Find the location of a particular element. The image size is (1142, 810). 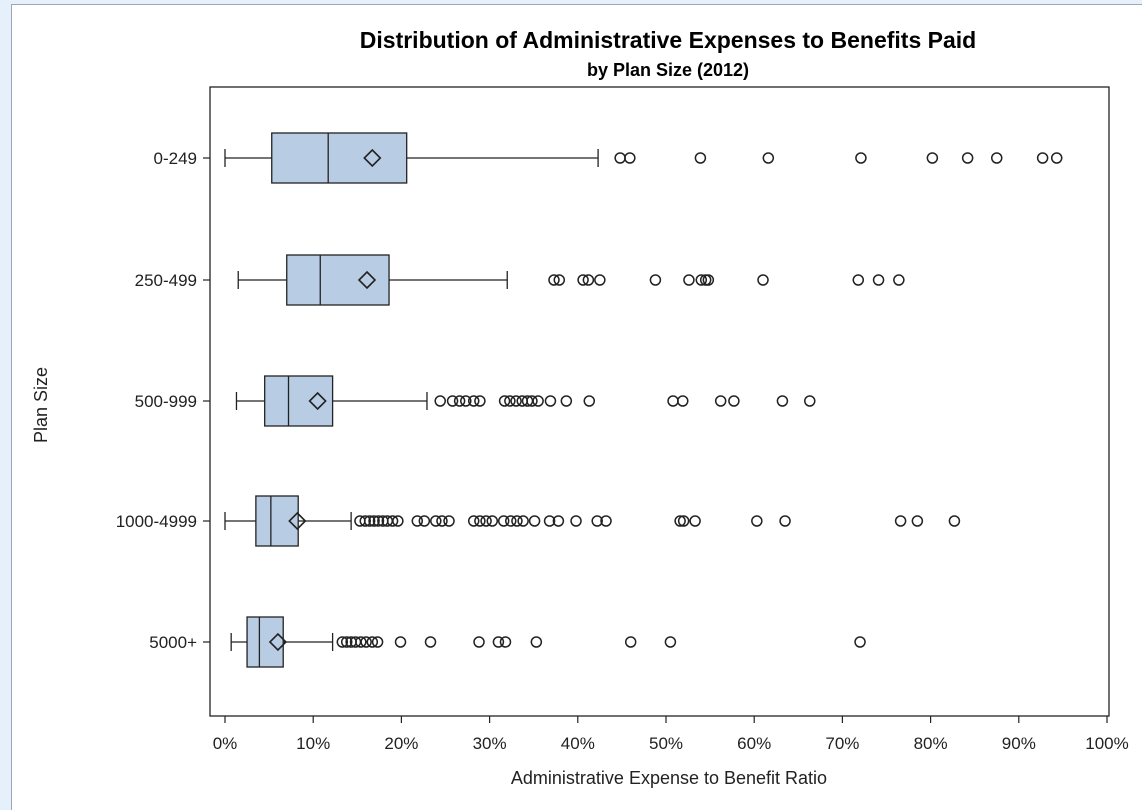

x-tick-label: 20% is located at coordinates (401, 743).